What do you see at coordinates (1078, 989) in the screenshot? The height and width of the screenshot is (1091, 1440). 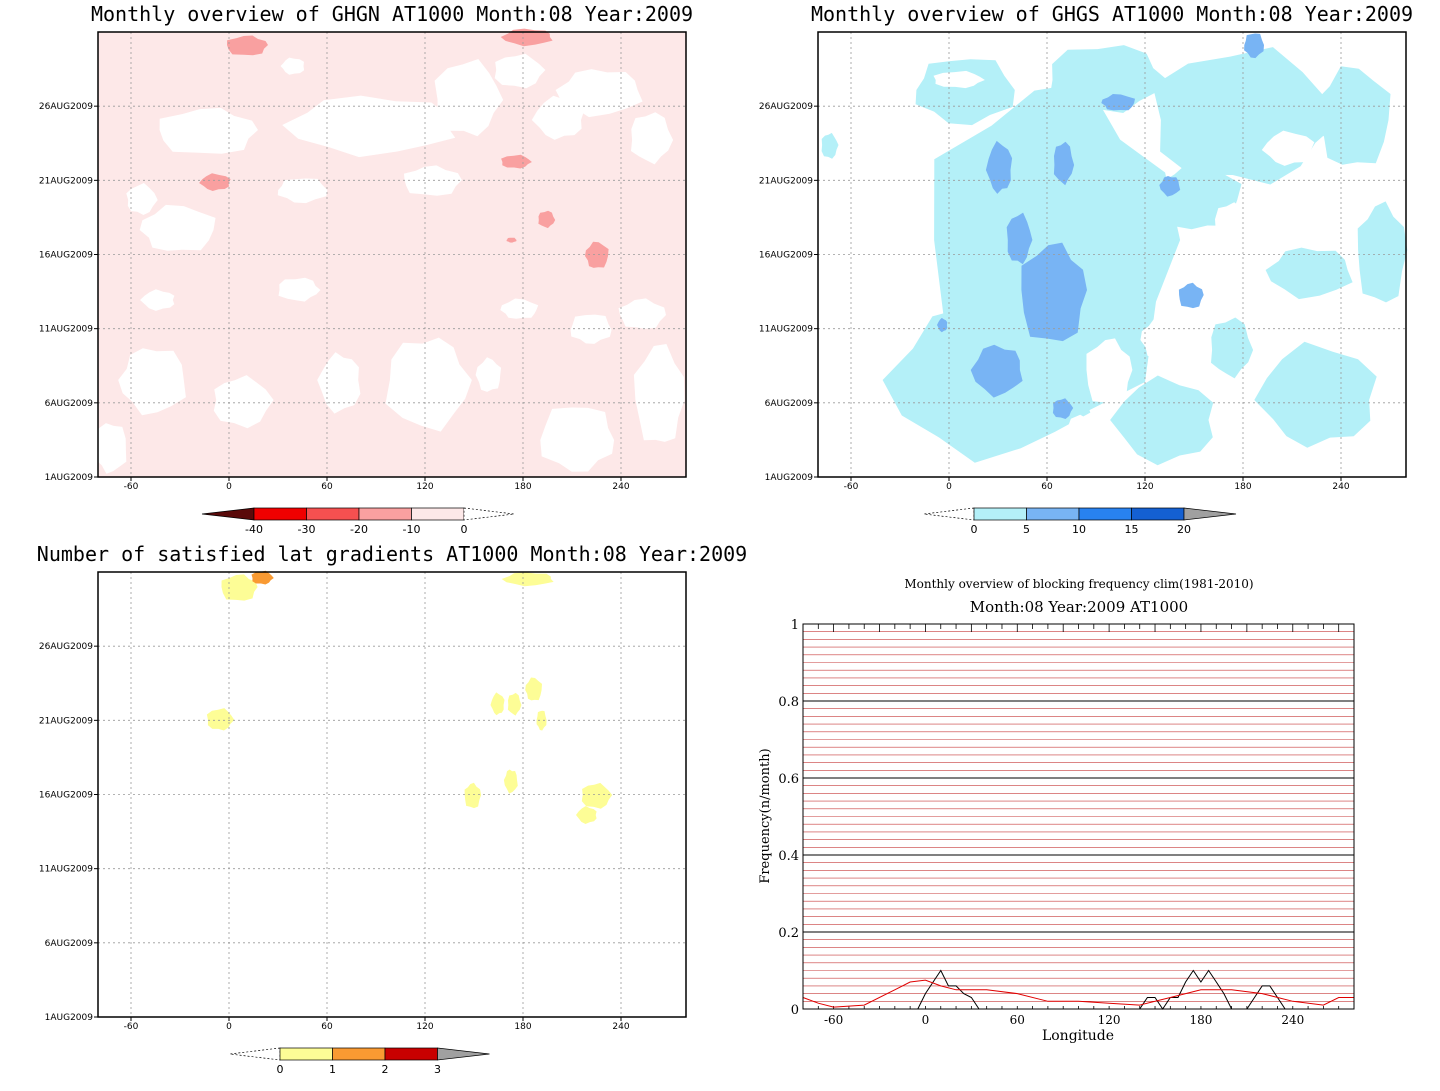 I see `series-line` at bounding box center [1078, 989].